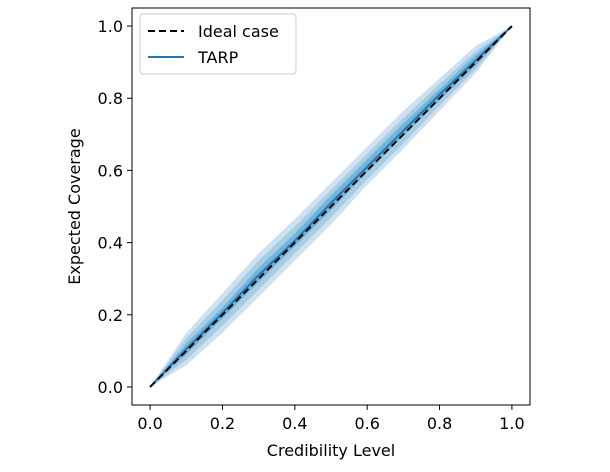 The width and height of the screenshot is (610, 472). I want to click on y-tick-label: 1.0, so click(110, 26).